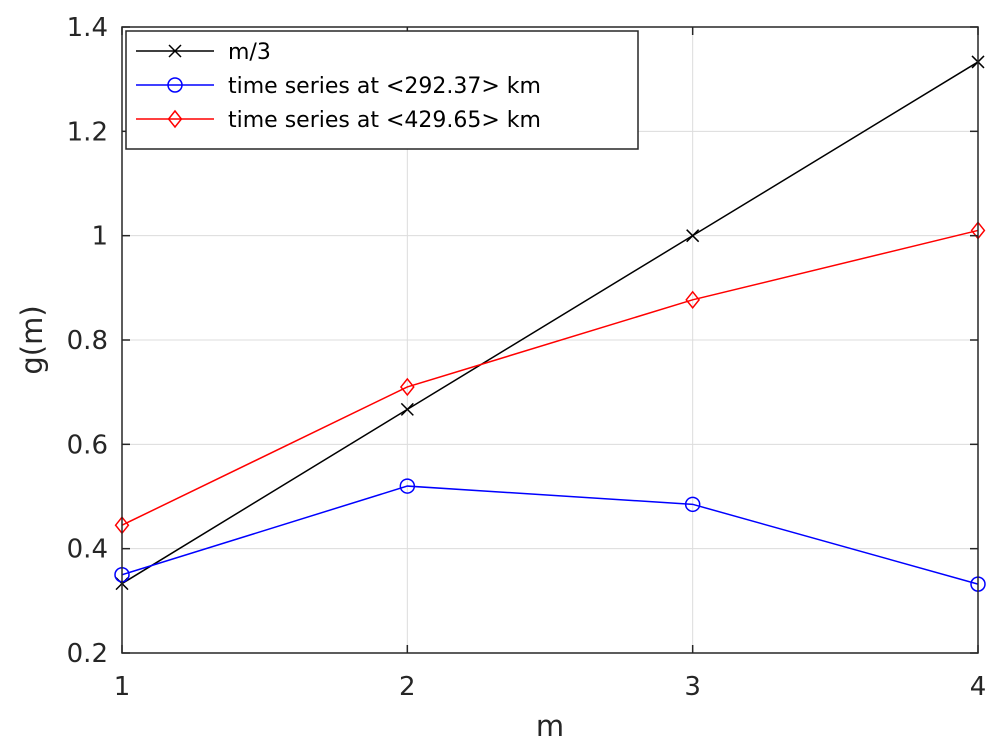 The height and width of the screenshot is (743, 990). Describe the element at coordinates (87, 445) in the screenshot. I see `y-tick-label: 0.6` at that location.